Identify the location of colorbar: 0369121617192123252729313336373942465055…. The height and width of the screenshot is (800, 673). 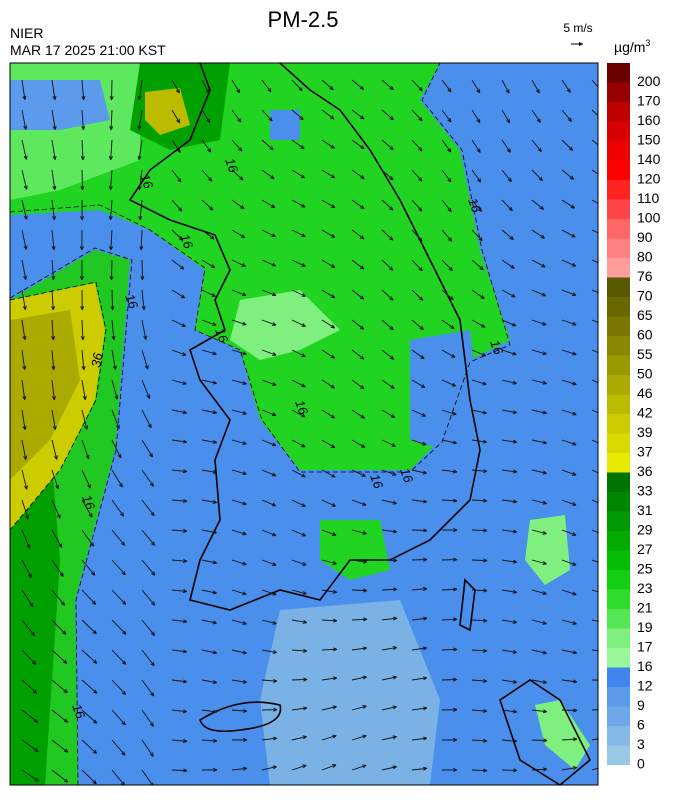
(634, 417).